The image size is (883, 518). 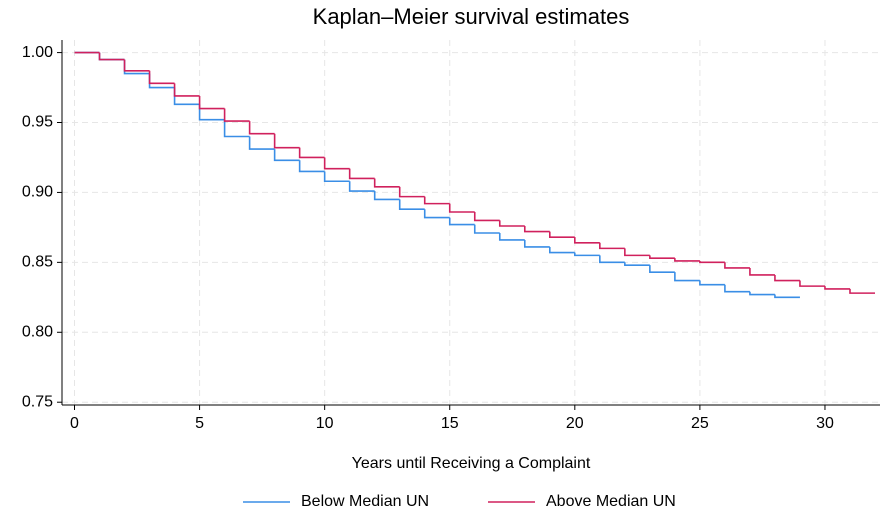 I want to click on x-tick-label: 25, so click(x=700, y=423).